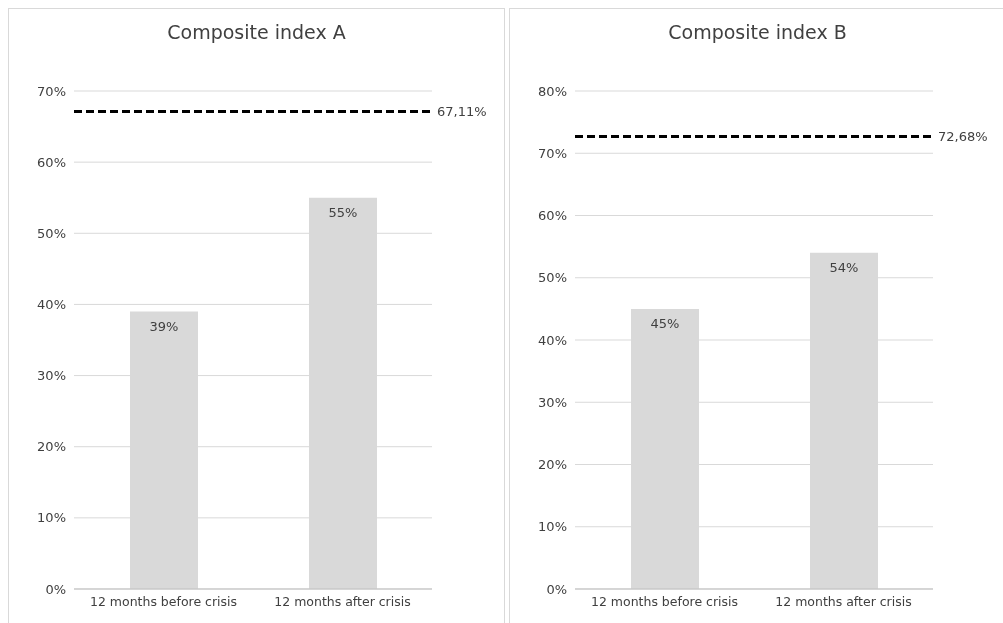  Describe the element at coordinates (343, 212) in the screenshot. I see `data-label: 55%` at that location.